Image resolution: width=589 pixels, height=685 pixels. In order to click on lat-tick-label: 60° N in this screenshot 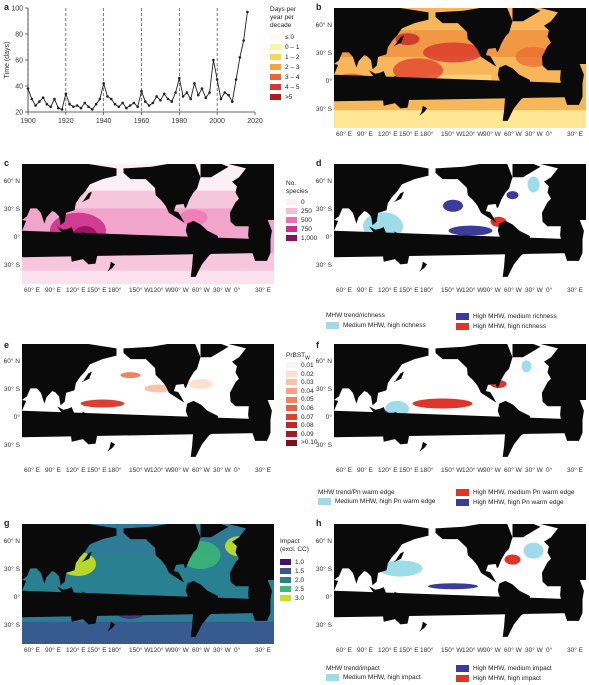, I will do `click(323, 361)`.